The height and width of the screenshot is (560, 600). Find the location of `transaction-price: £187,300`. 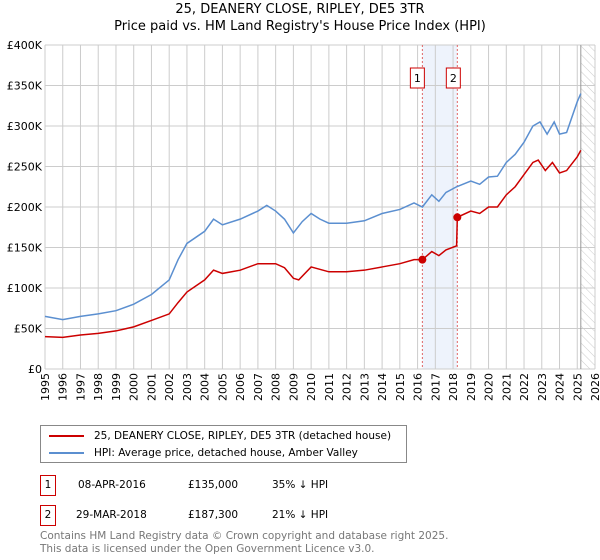

transaction-price: £187,300 is located at coordinates (213, 515).